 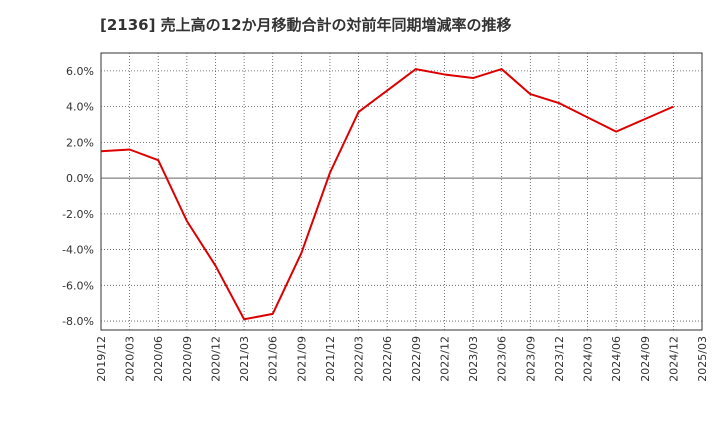 I want to click on x-tick-label: 2021/03, so click(x=244, y=359).